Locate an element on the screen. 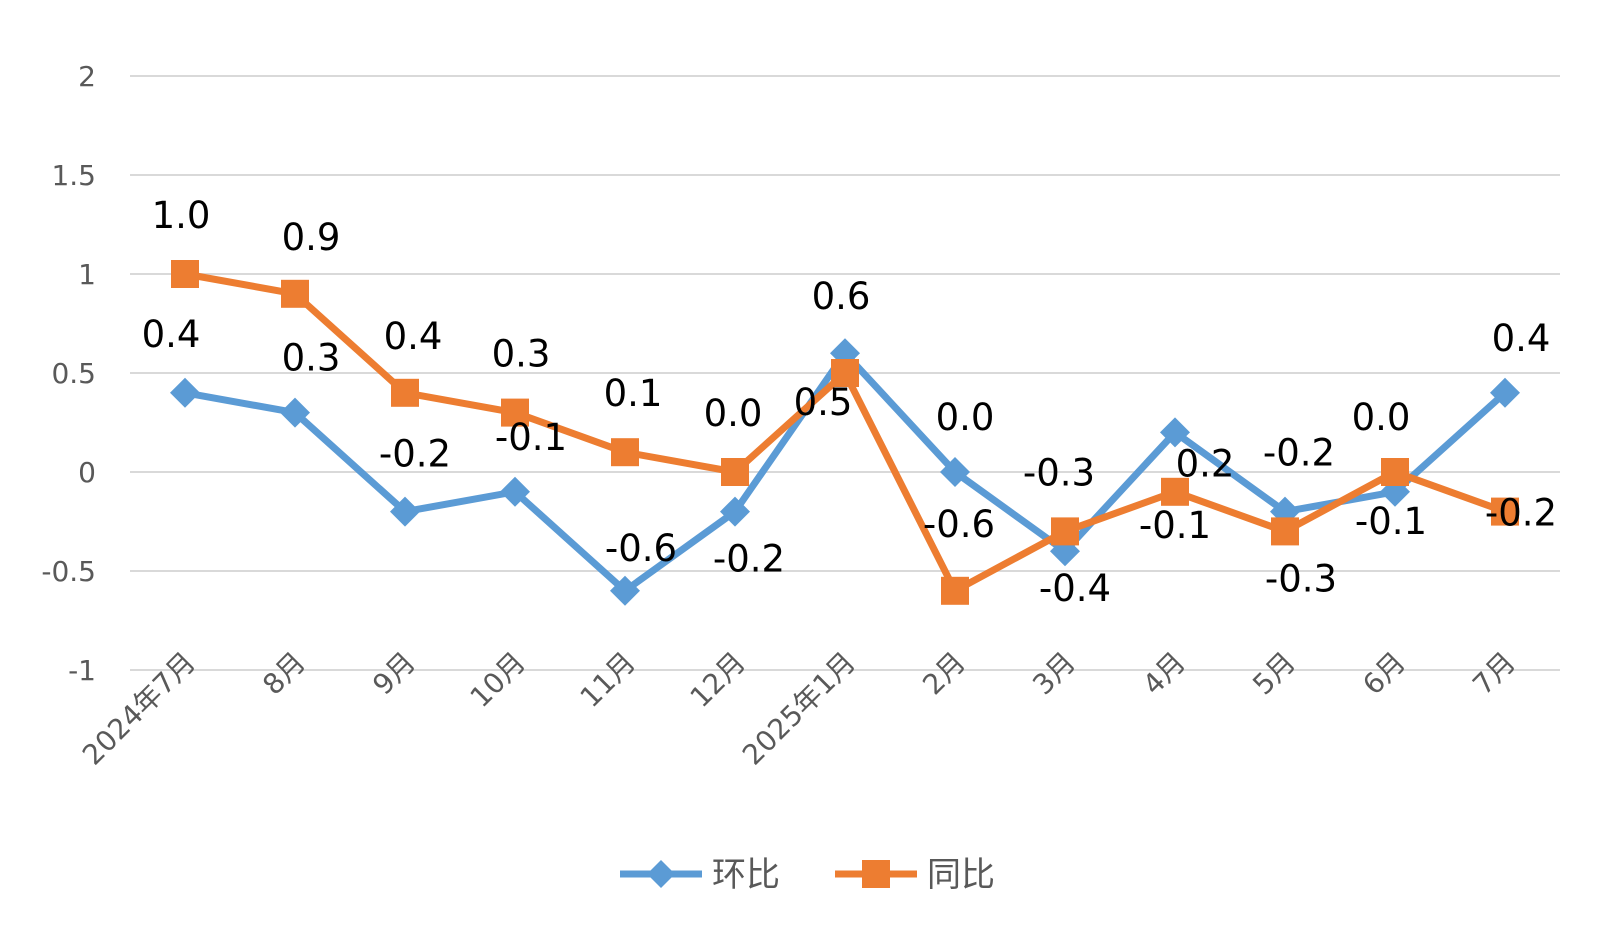 This screenshot has width=1608, height=930. y-tick-label: -1 is located at coordinates (82, 670).